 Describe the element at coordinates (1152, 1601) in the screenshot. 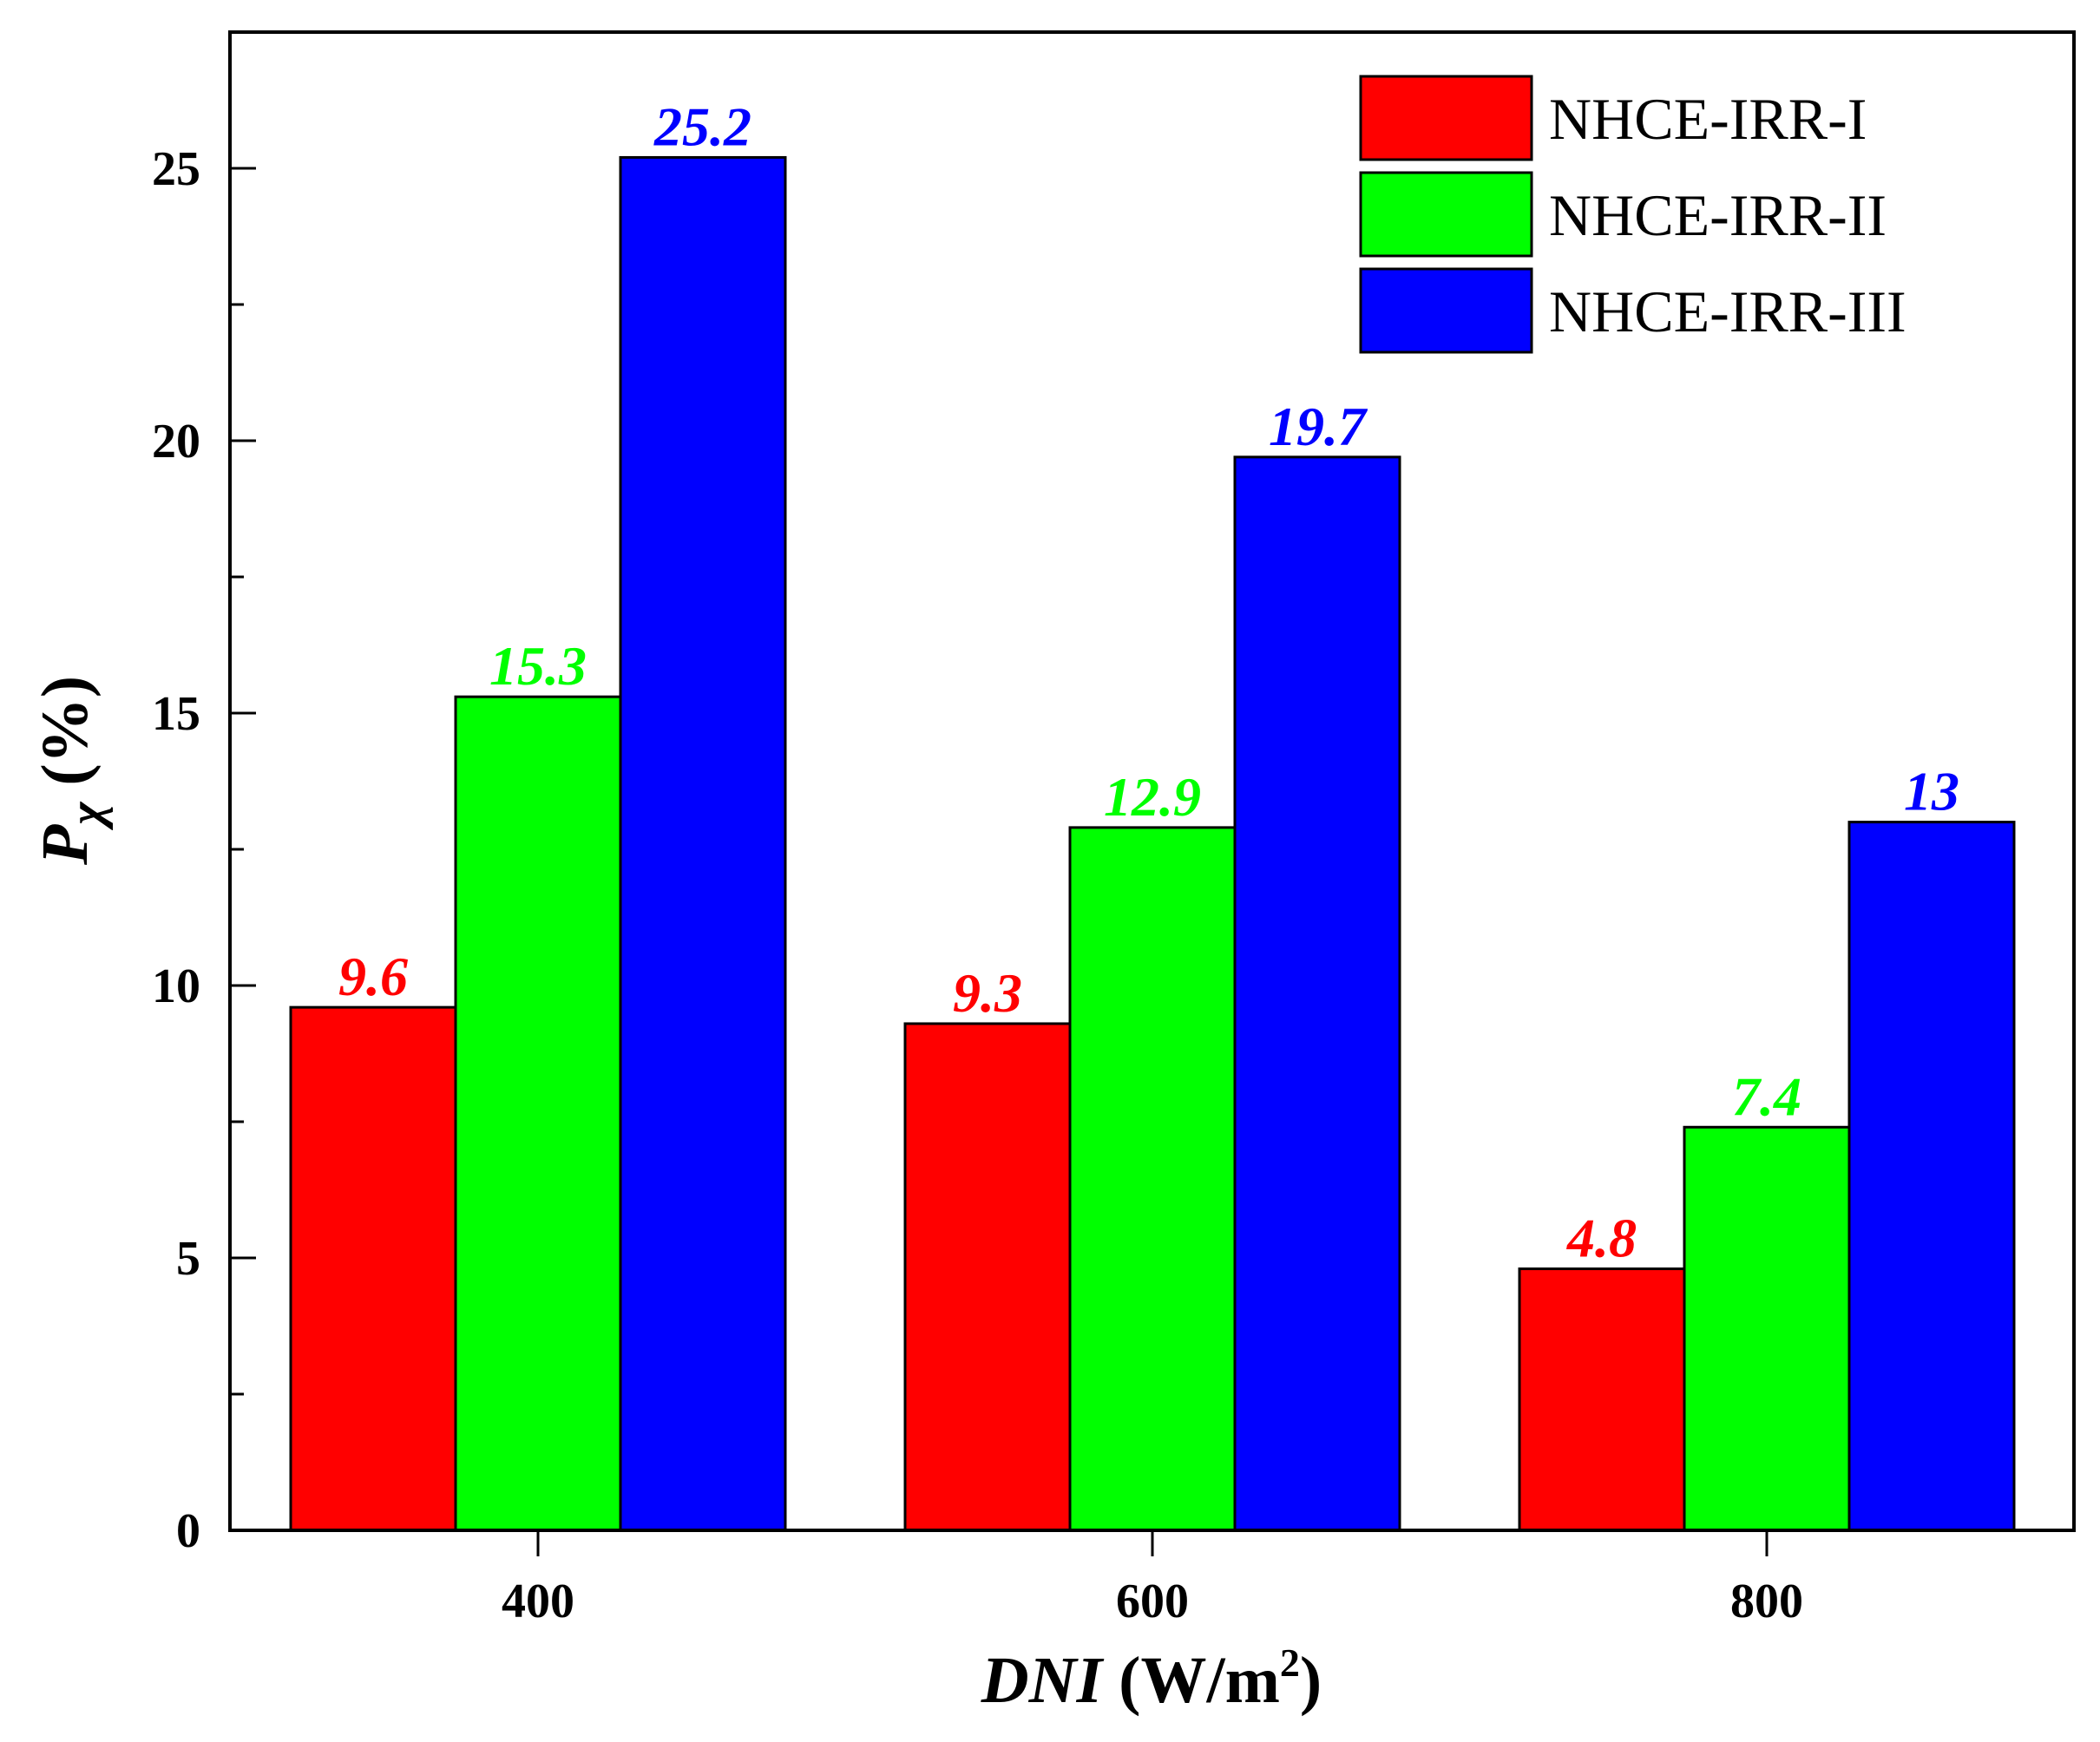

I see `x-tick-label: 600` at that location.